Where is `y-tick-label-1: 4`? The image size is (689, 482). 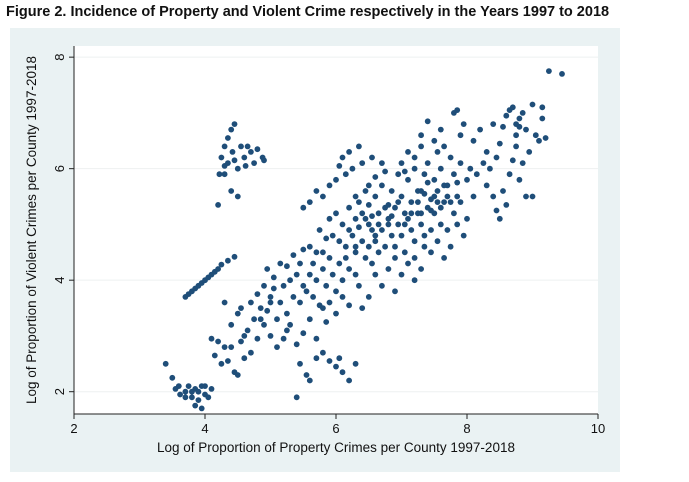 y-tick-label-1: 4 is located at coordinates (59, 280).